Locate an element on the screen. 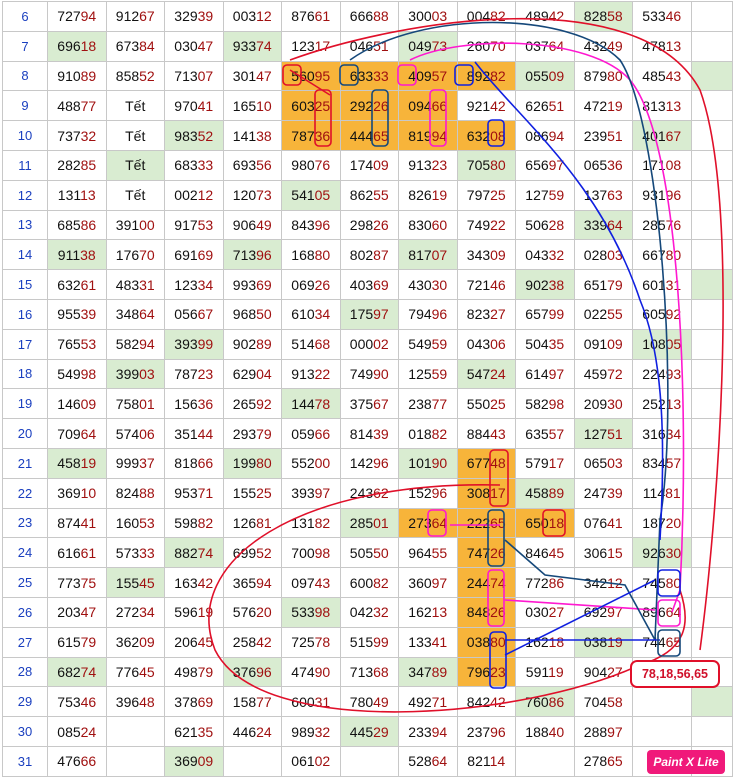 Image resolution: width=736 pixels, height=782 pixels. number-head: 049 is located at coordinates (420, 46).